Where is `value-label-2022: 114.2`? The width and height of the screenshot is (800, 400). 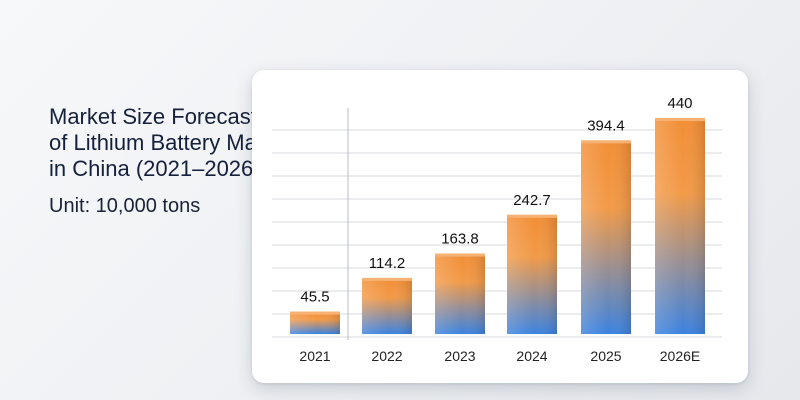 value-label-2022: 114.2 is located at coordinates (387, 263).